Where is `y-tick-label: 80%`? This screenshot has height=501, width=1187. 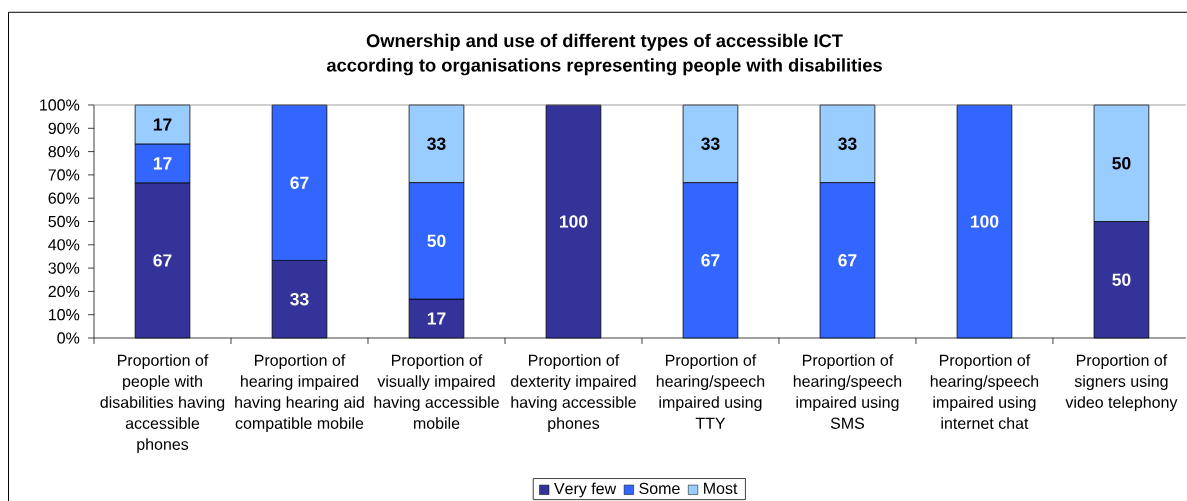
y-tick-label: 80% is located at coordinates (64, 151).